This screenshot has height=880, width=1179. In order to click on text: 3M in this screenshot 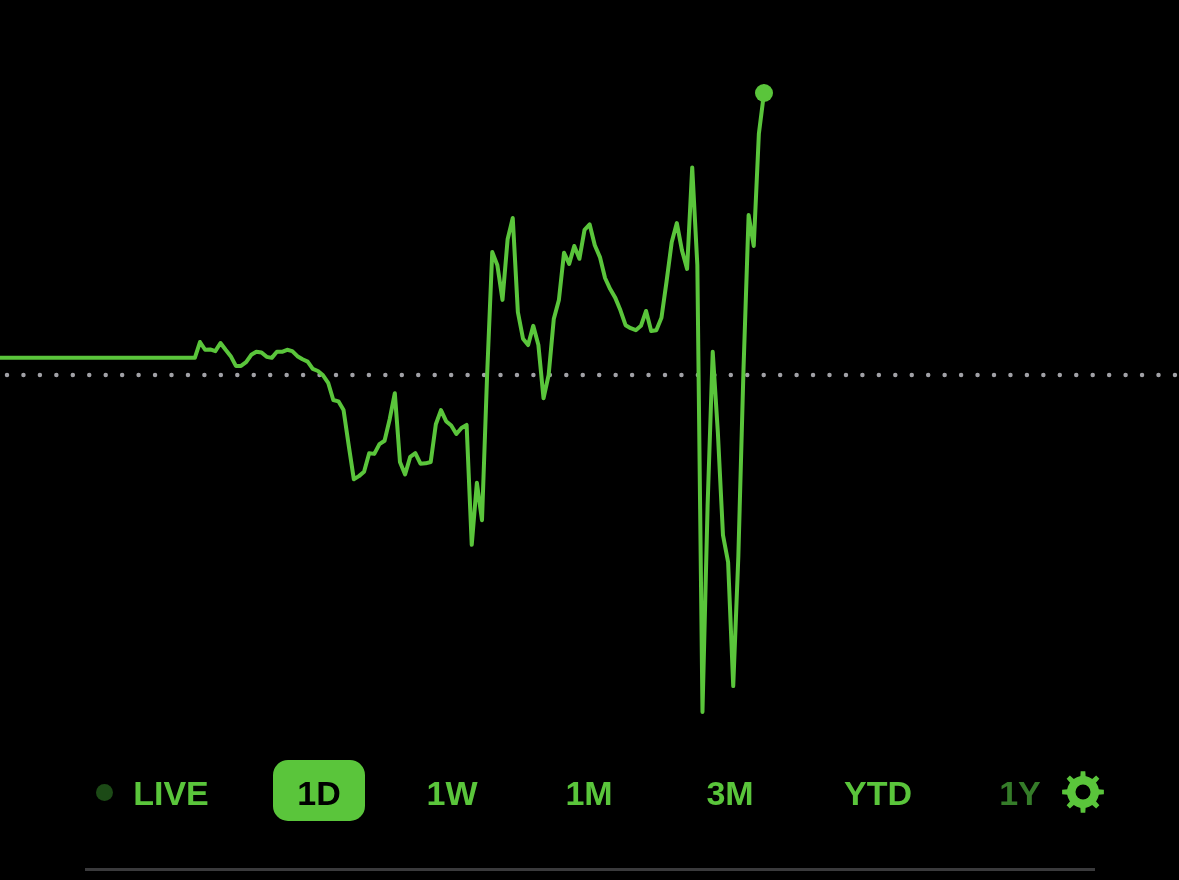, I will do `click(730, 793)`.